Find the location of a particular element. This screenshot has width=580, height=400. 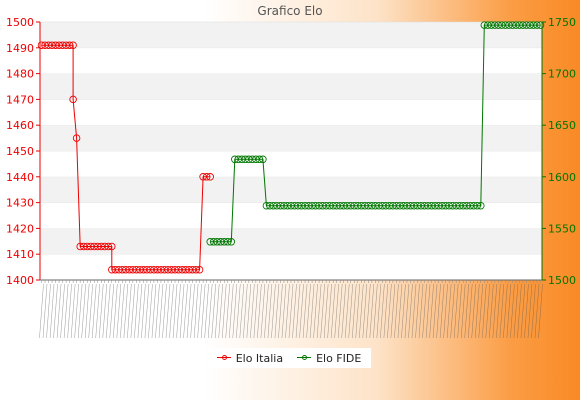

y-tick-label-left: 1410 is located at coordinates (20, 254).